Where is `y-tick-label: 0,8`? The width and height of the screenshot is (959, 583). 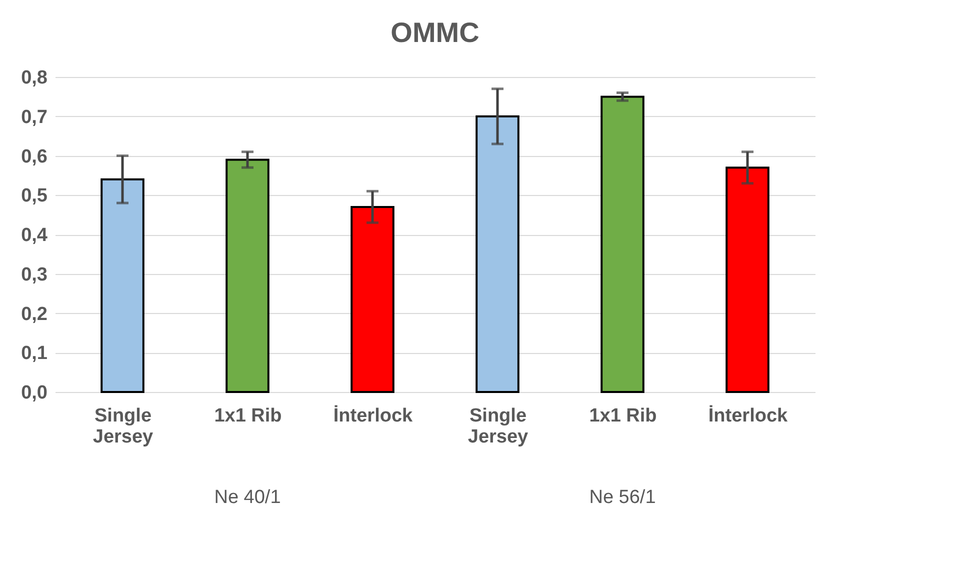
y-tick-label: 0,8 is located at coordinates (34, 78).